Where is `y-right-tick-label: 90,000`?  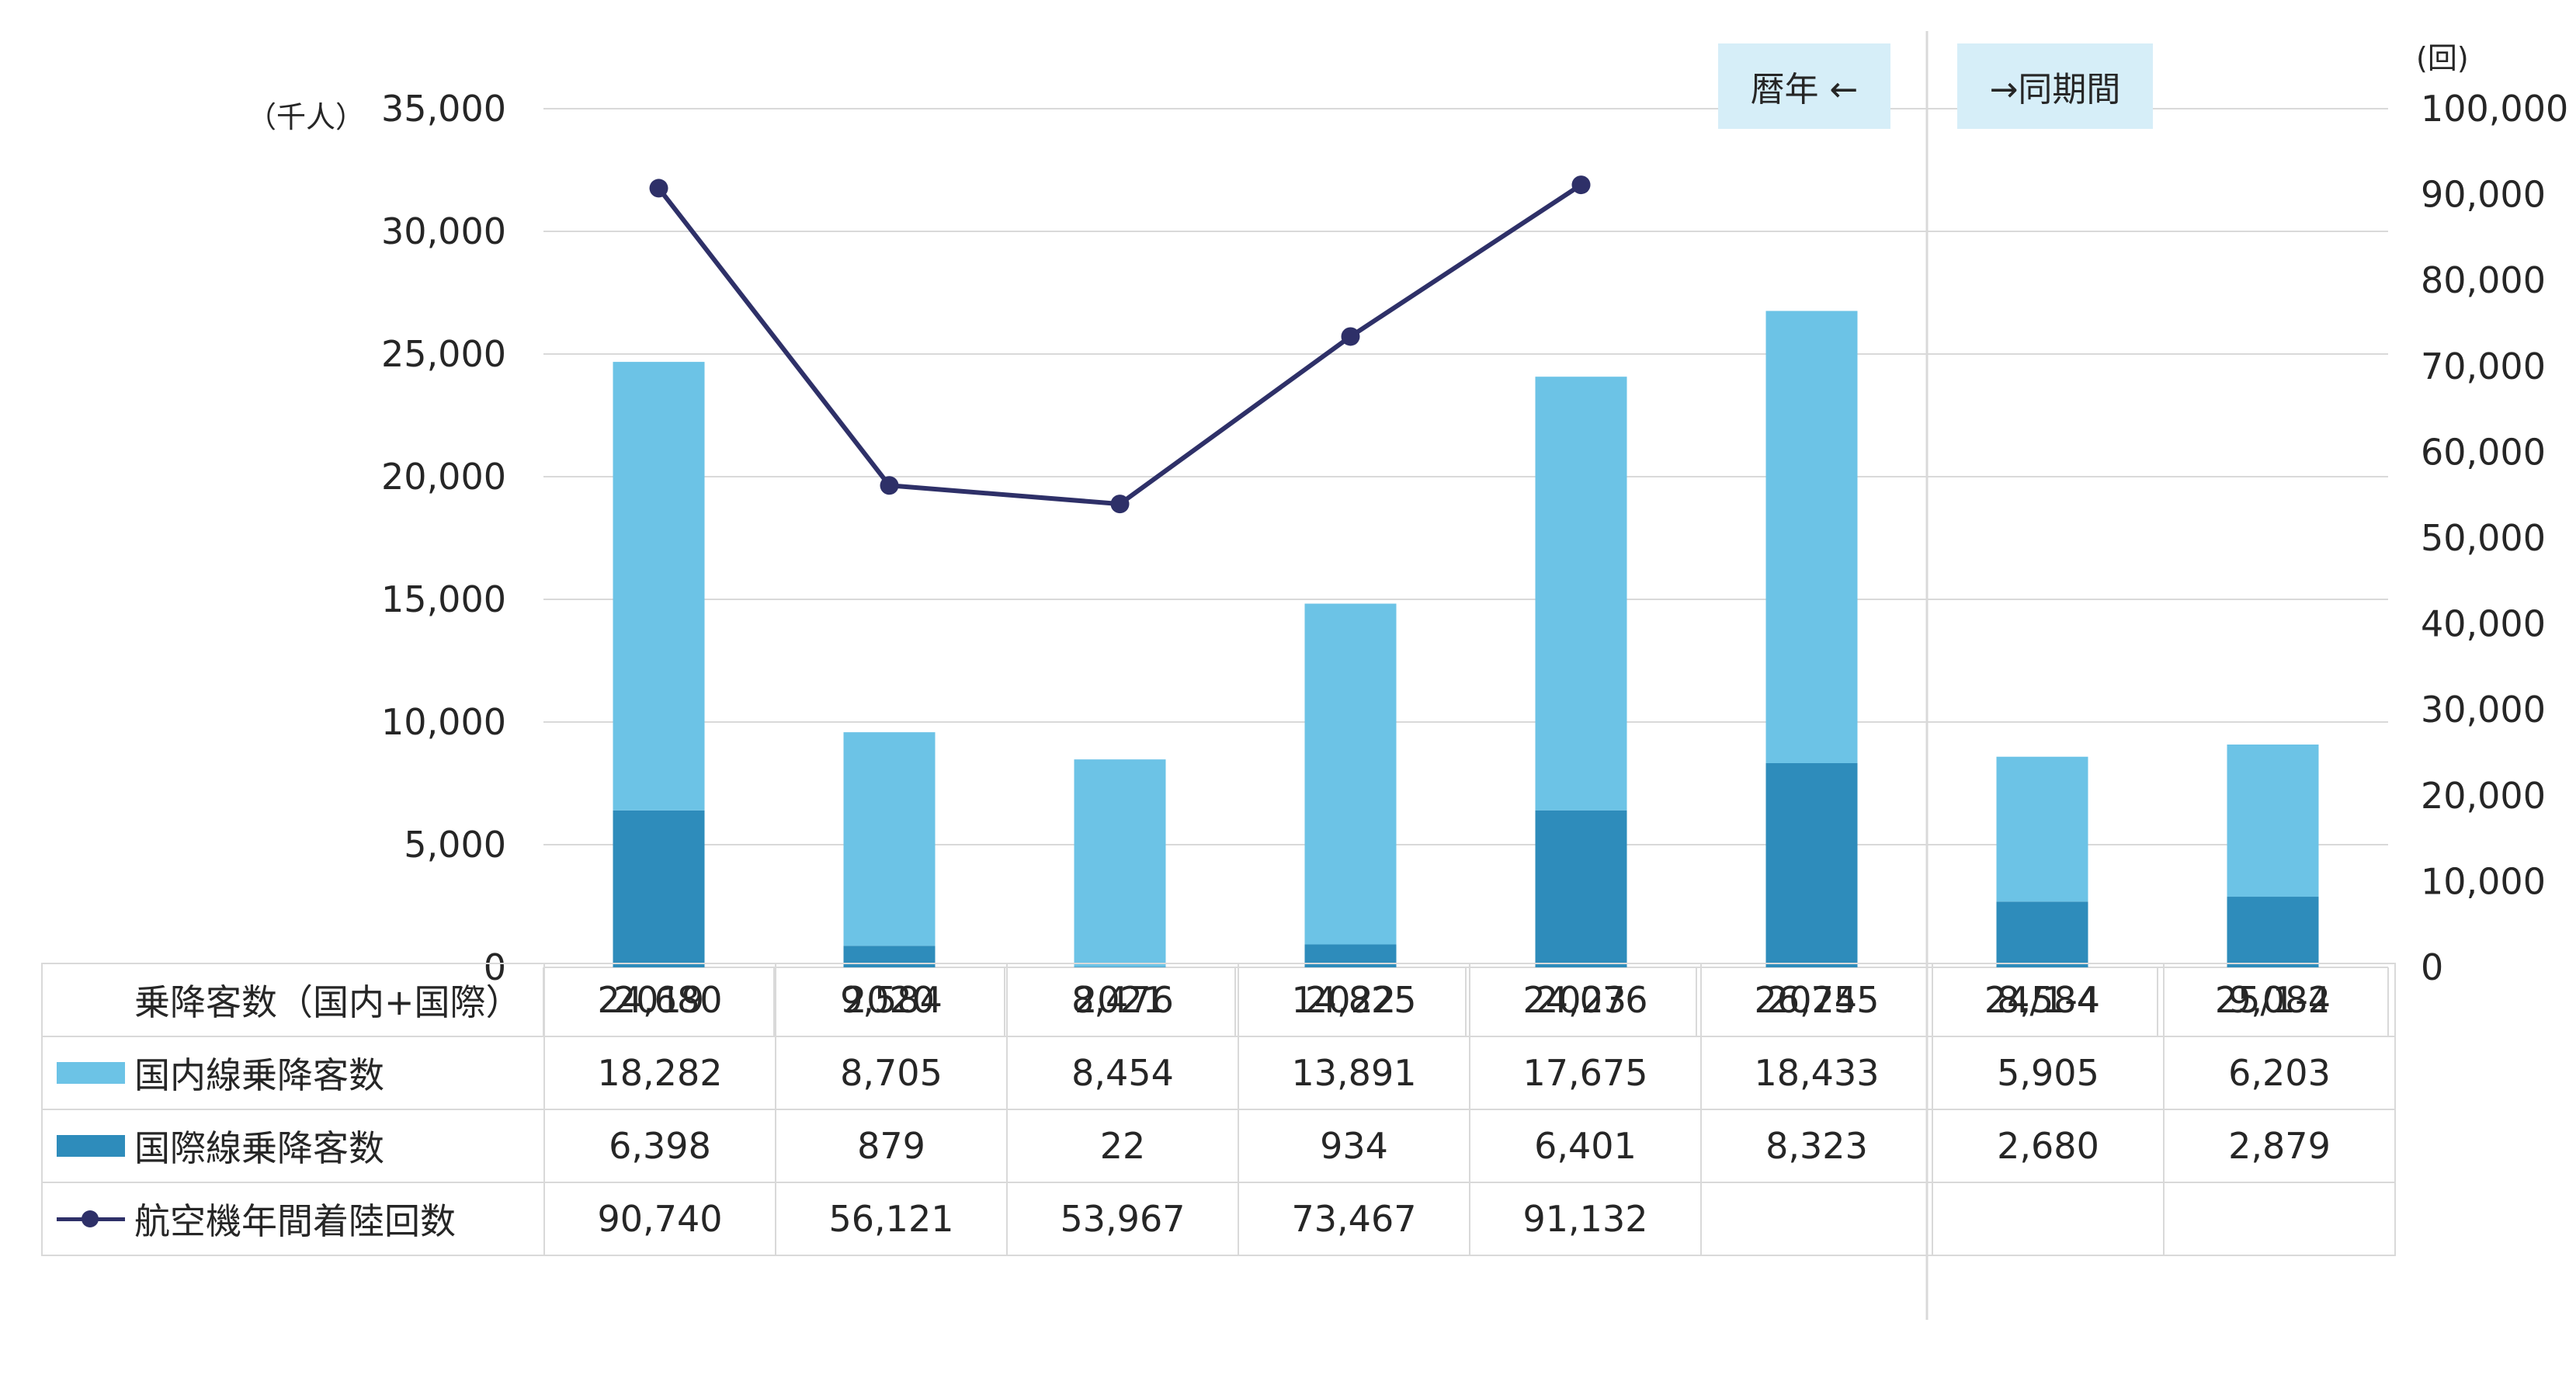 y-right-tick-label: 90,000 is located at coordinates (2483, 195).